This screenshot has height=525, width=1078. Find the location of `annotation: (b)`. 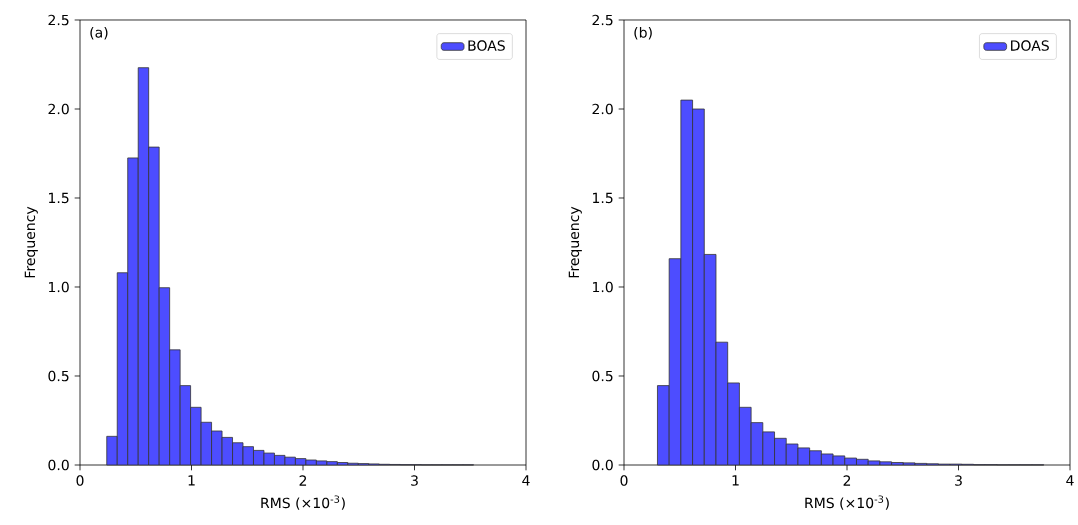

annotation: (b) is located at coordinates (643, 33).